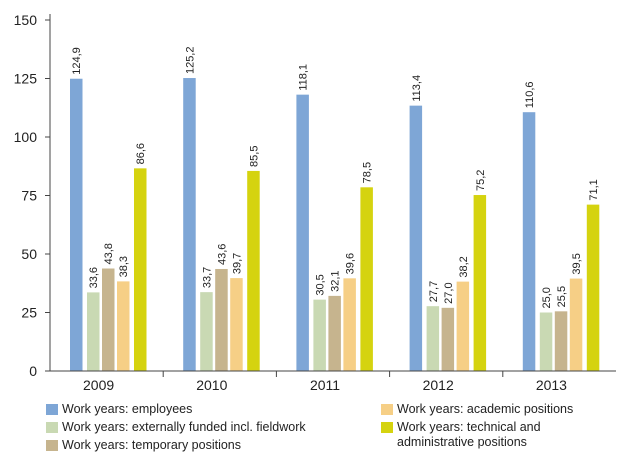 The height and width of the screenshot is (455, 629). What do you see at coordinates (33, 371) in the screenshot?
I see `y-tick-label: 0` at bounding box center [33, 371].